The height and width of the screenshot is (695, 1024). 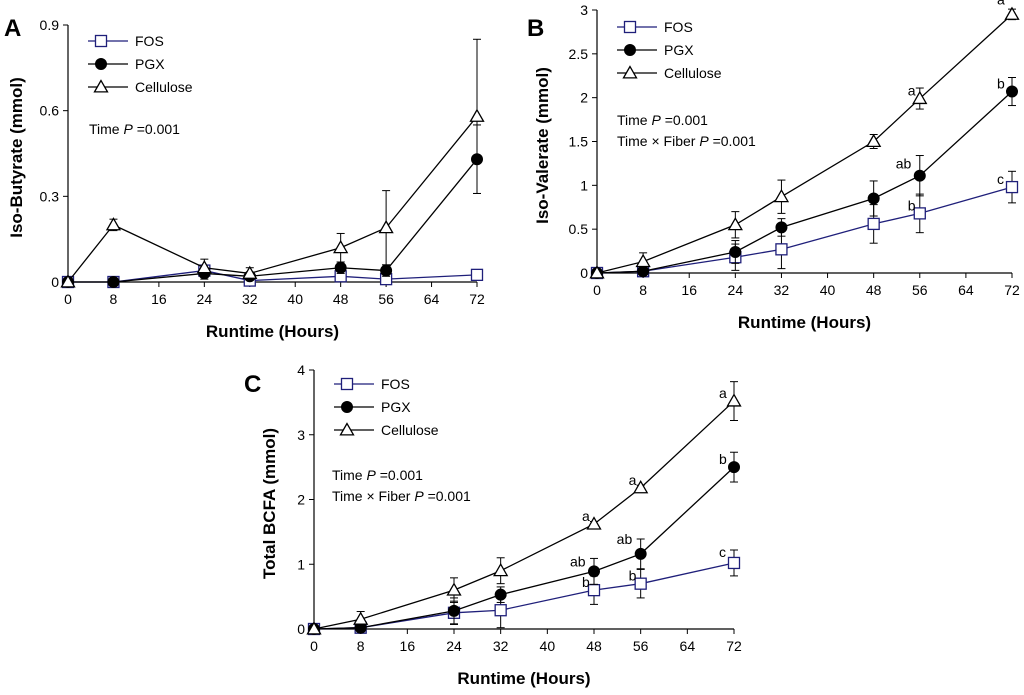 What do you see at coordinates (341, 299) in the screenshot?
I see `x-tick-label: 48` at bounding box center [341, 299].